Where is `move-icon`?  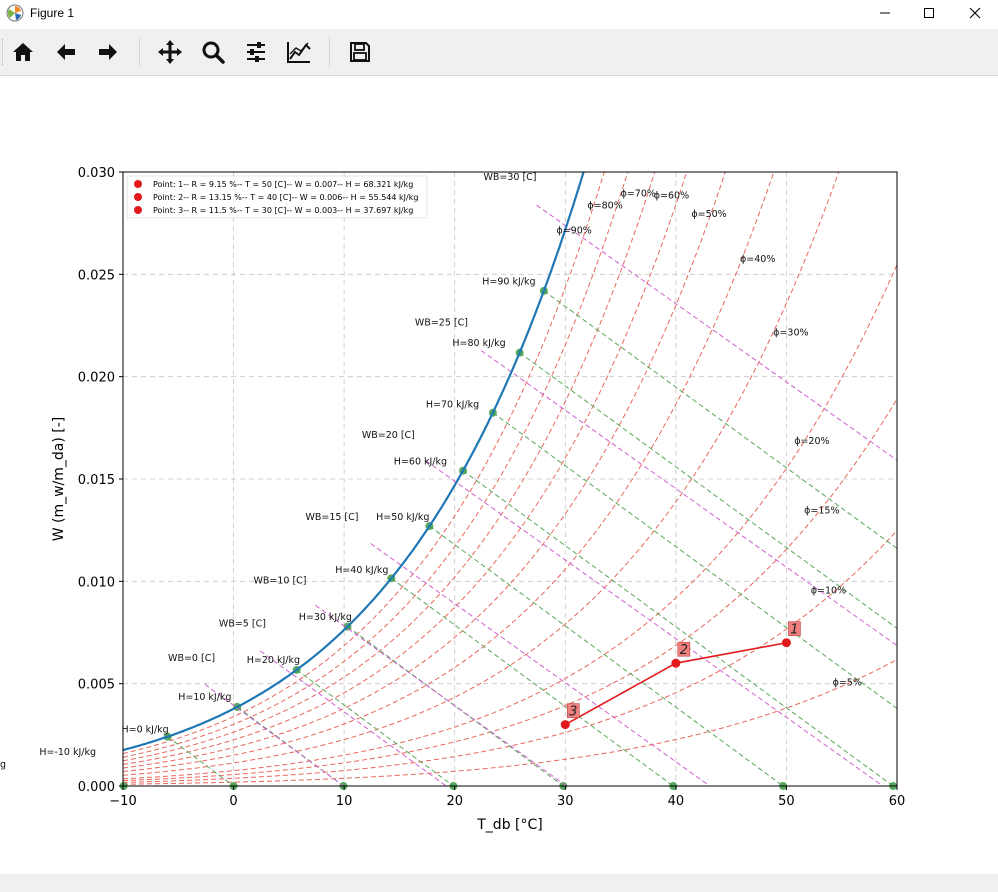 move-icon is located at coordinates (170, 52).